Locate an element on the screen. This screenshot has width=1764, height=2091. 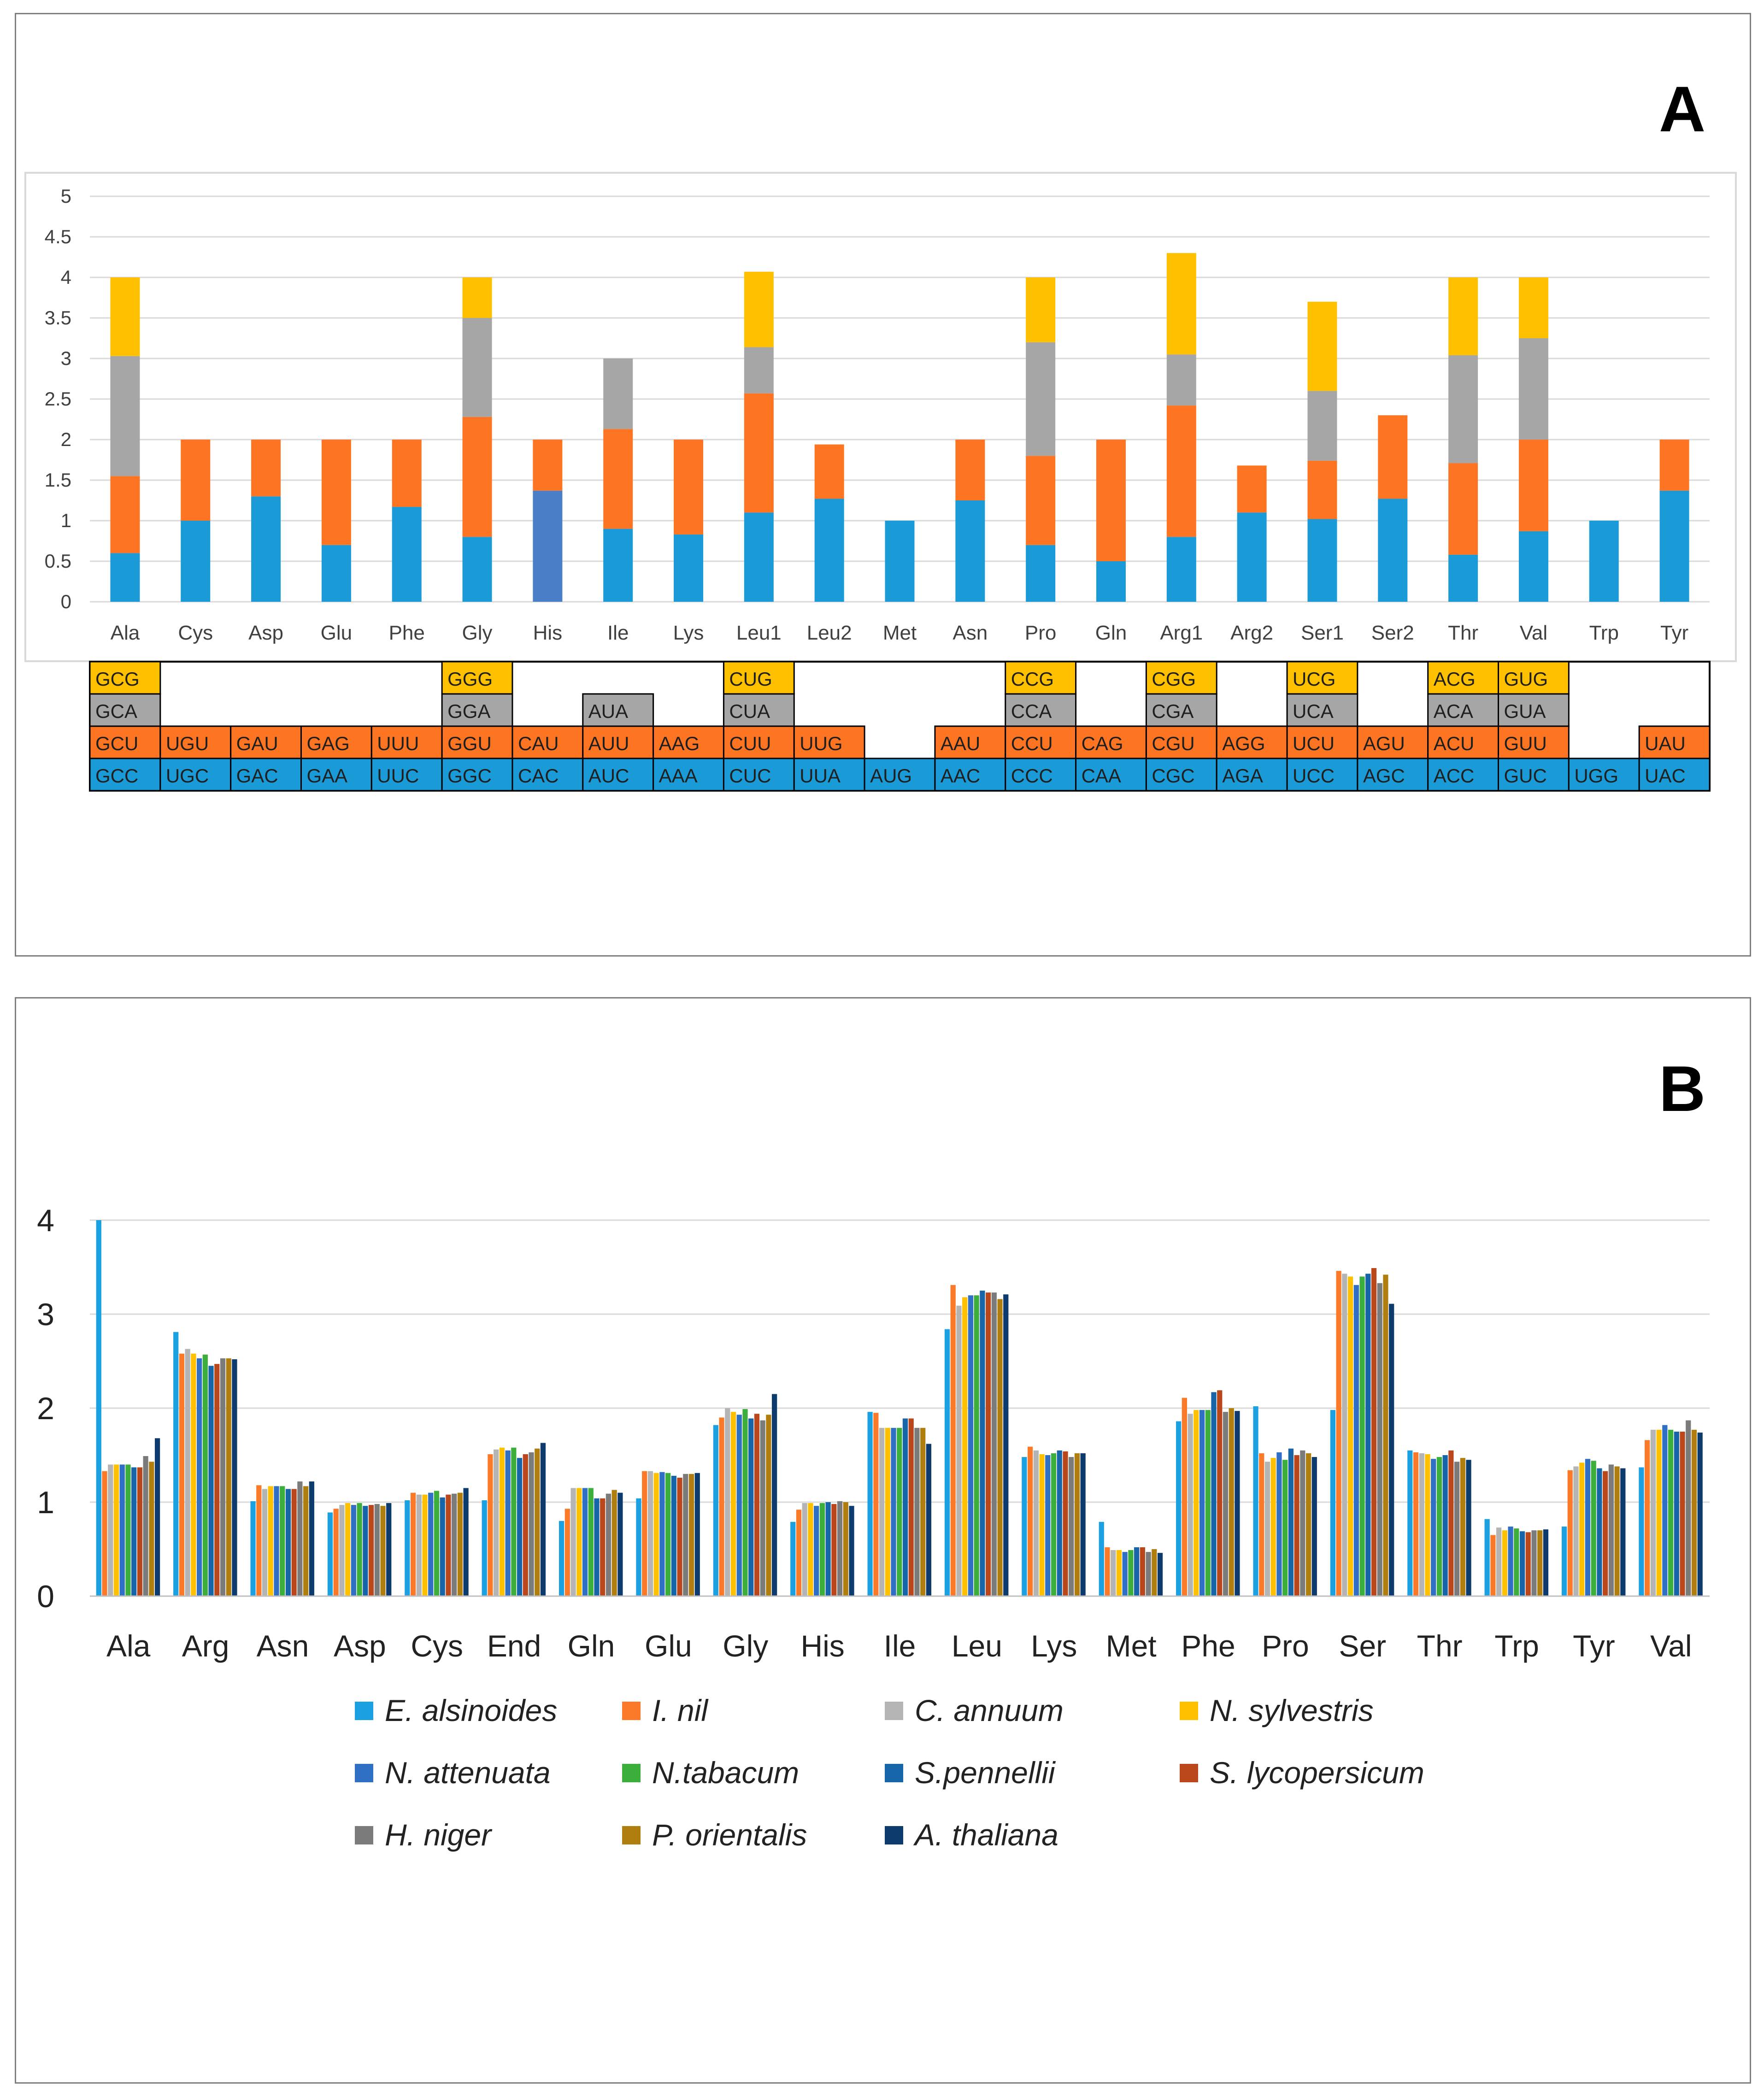
x-tick-label-b: Cys is located at coordinates (437, 1646).